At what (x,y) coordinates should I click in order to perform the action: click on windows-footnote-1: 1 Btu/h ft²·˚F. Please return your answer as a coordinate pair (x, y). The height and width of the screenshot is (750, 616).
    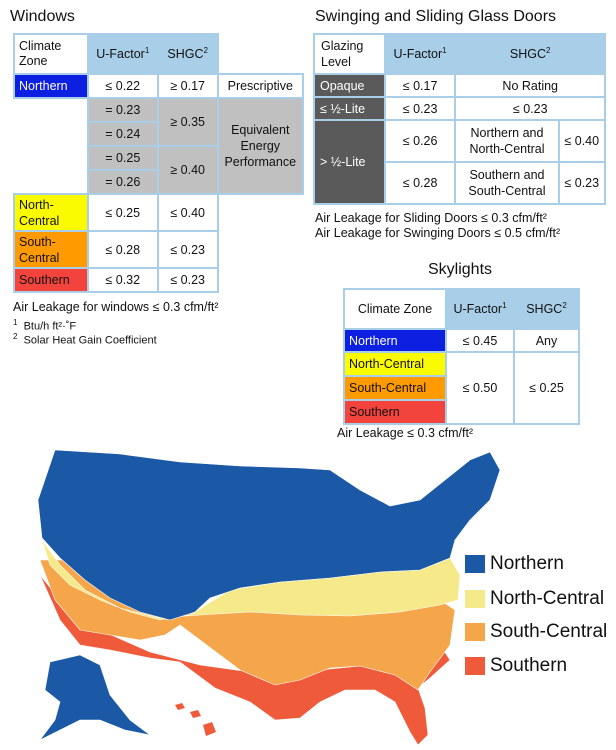
    Looking at the image, I should click on (45, 325).